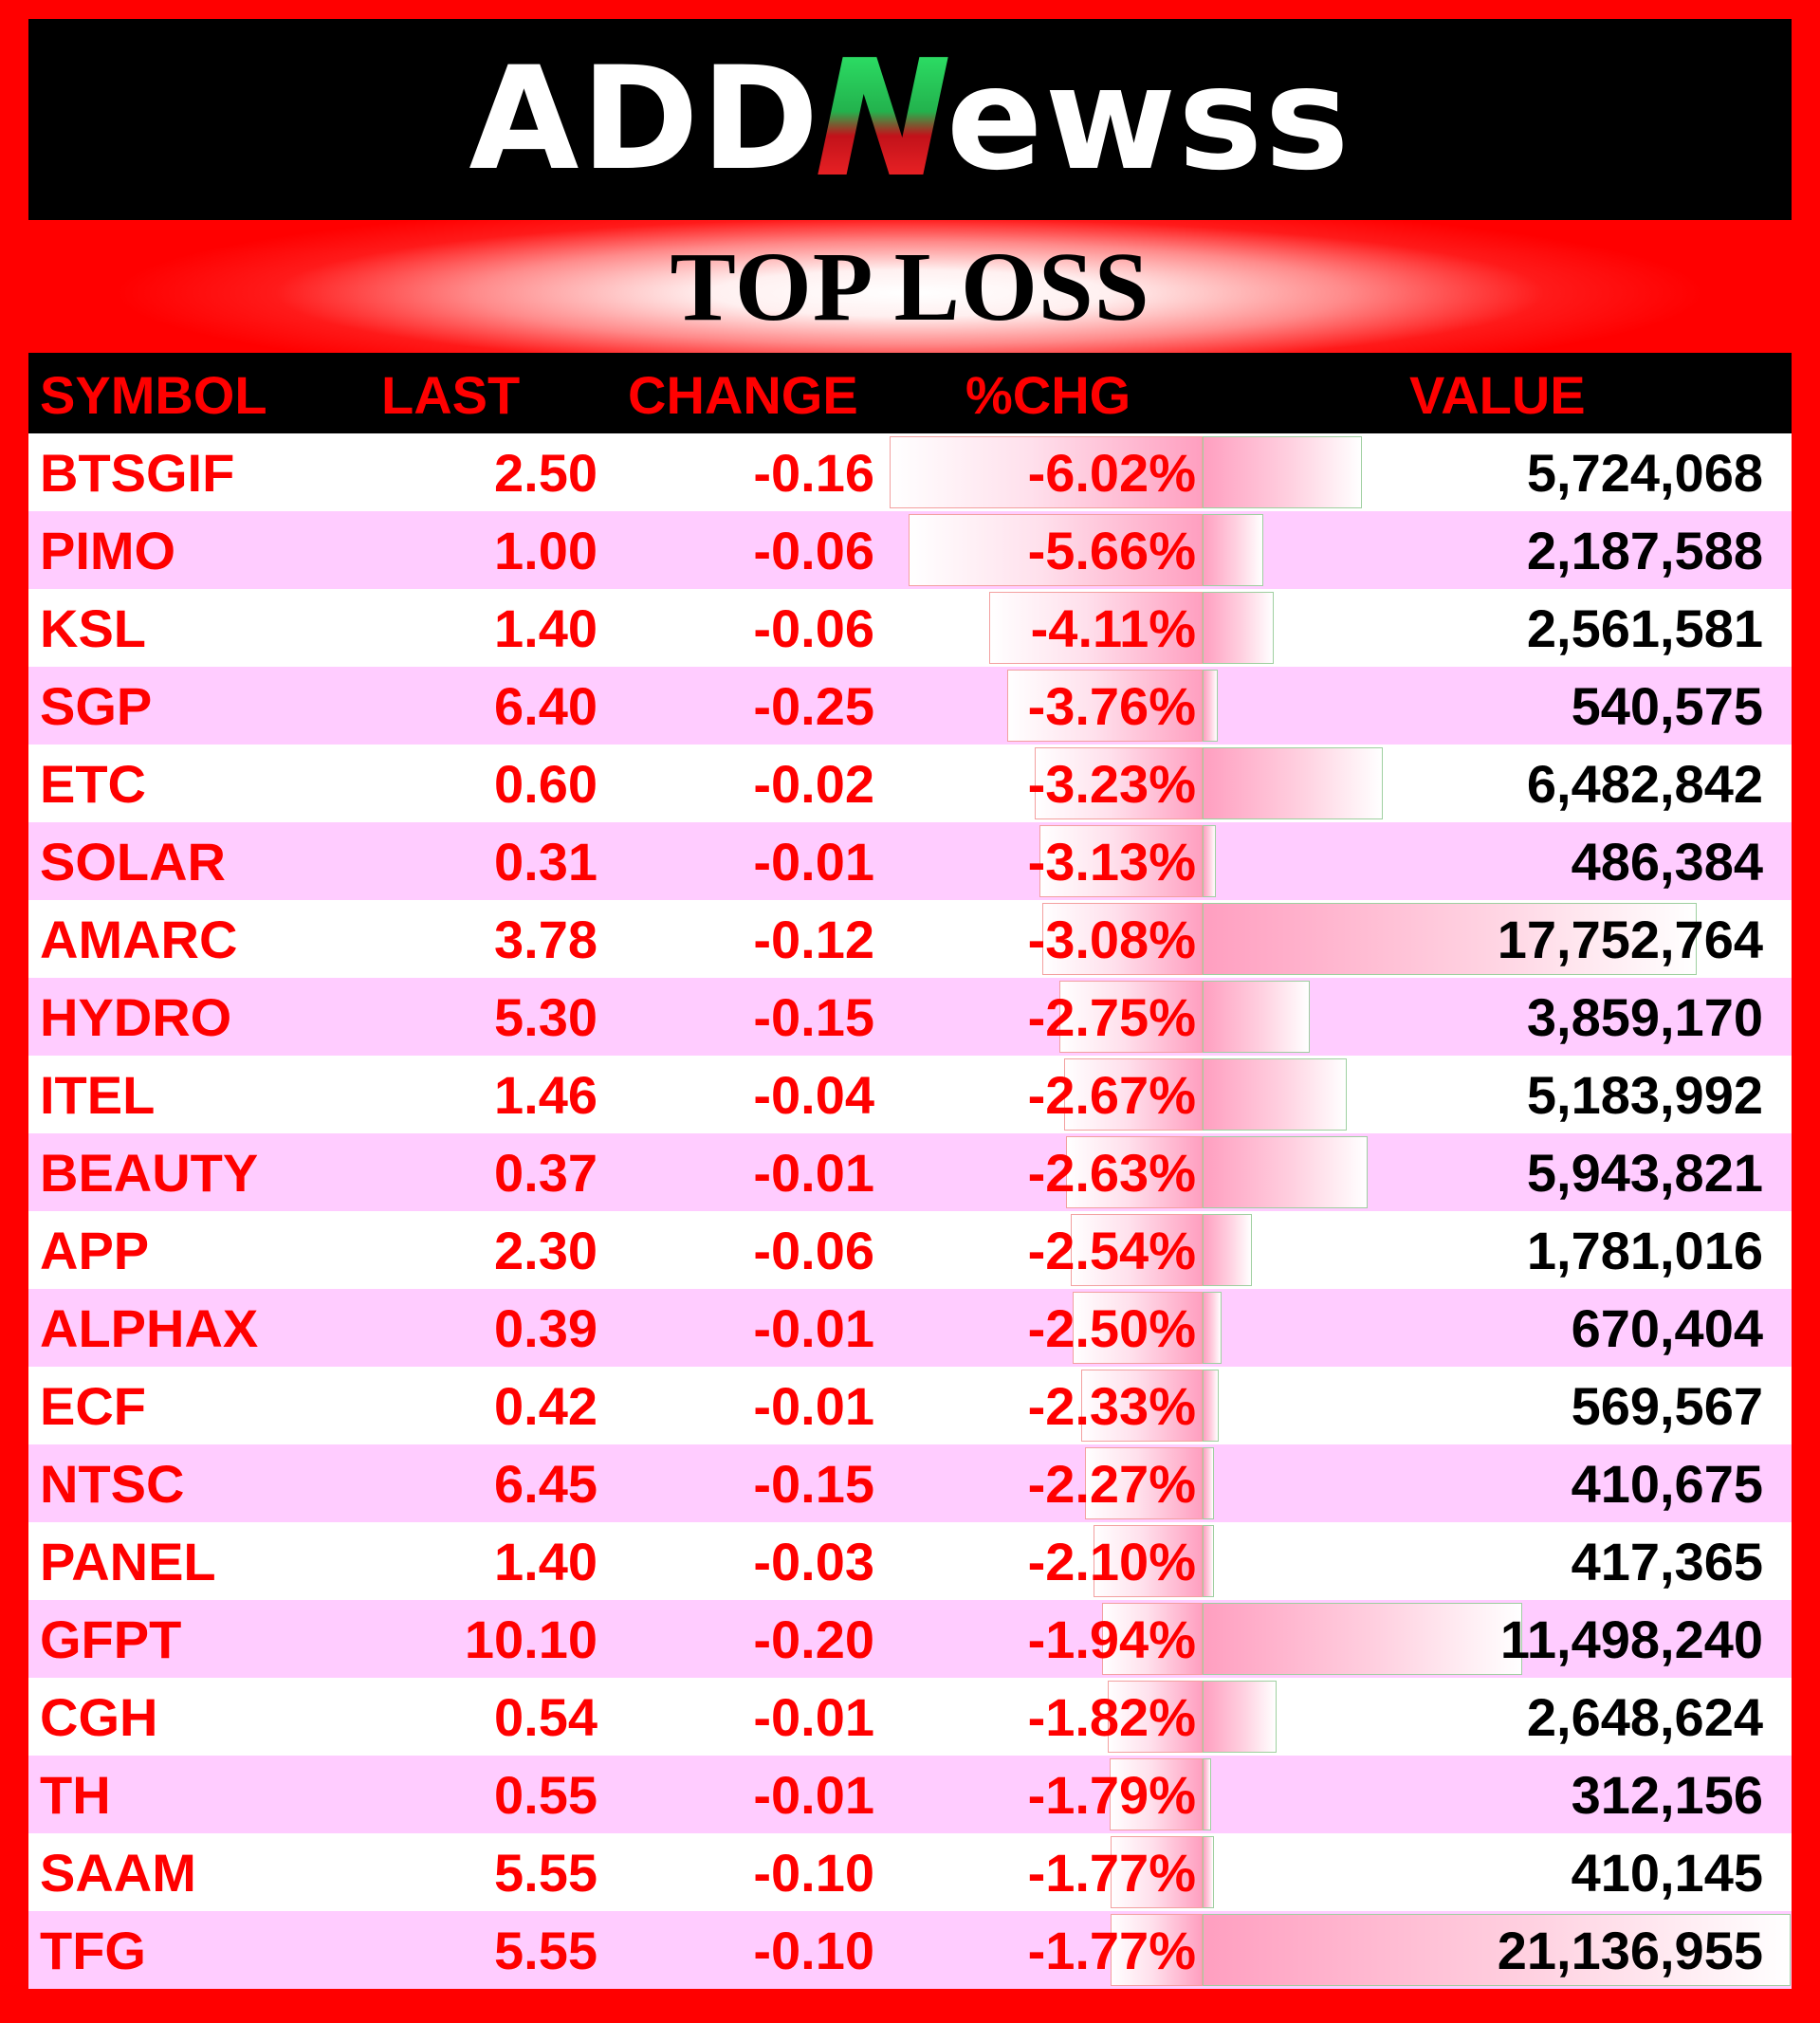 This screenshot has width=1820, height=2023. What do you see at coordinates (1667, 1561) in the screenshot?
I see `value-cell: 417,365` at bounding box center [1667, 1561].